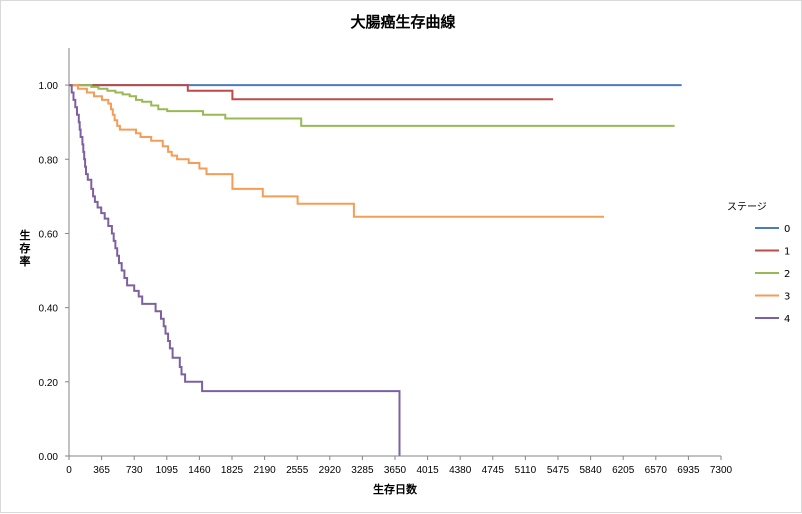  What do you see at coordinates (427, 470) in the screenshot?
I see `x-tick-label: 4015` at bounding box center [427, 470].